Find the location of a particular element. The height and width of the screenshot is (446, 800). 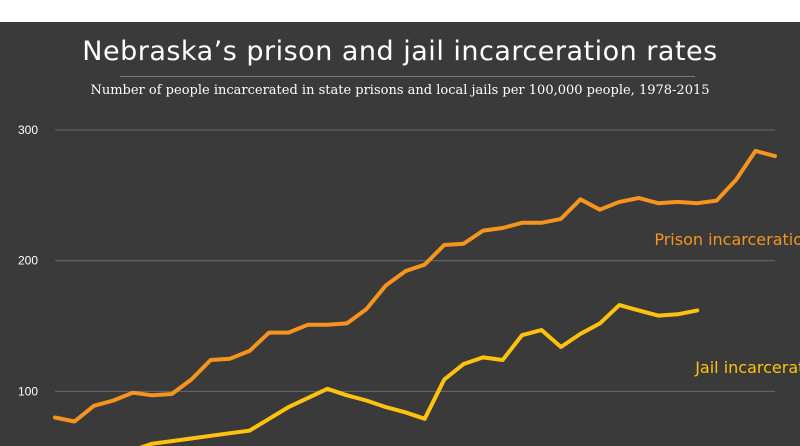

series-label-jail: Jail incarceration rate is located at coordinates (747, 367).